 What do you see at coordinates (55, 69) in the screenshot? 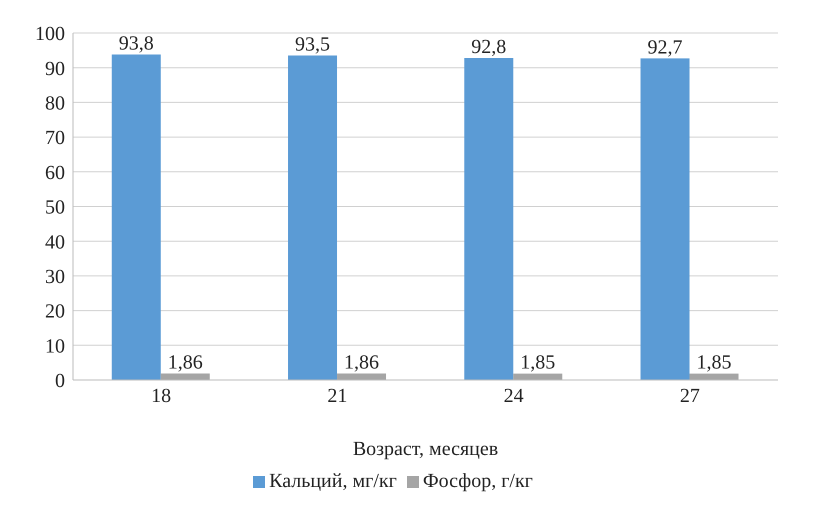
I see `y-tick-label: 90` at bounding box center [55, 69].